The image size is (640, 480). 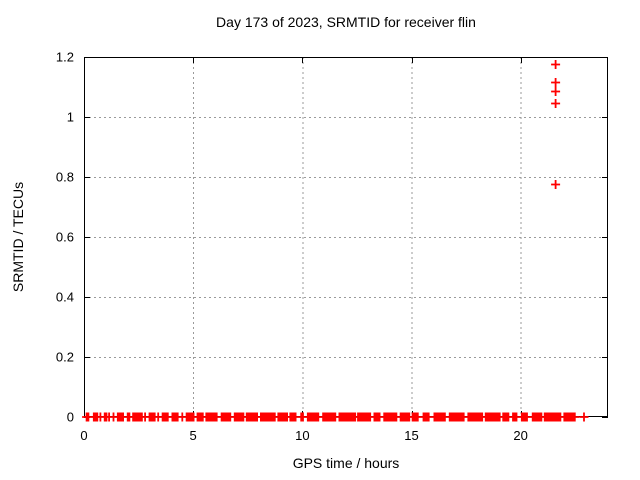 What do you see at coordinates (70, 117) in the screenshot?
I see `y-tick-label-1: 1` at bounding box center [70, 117].